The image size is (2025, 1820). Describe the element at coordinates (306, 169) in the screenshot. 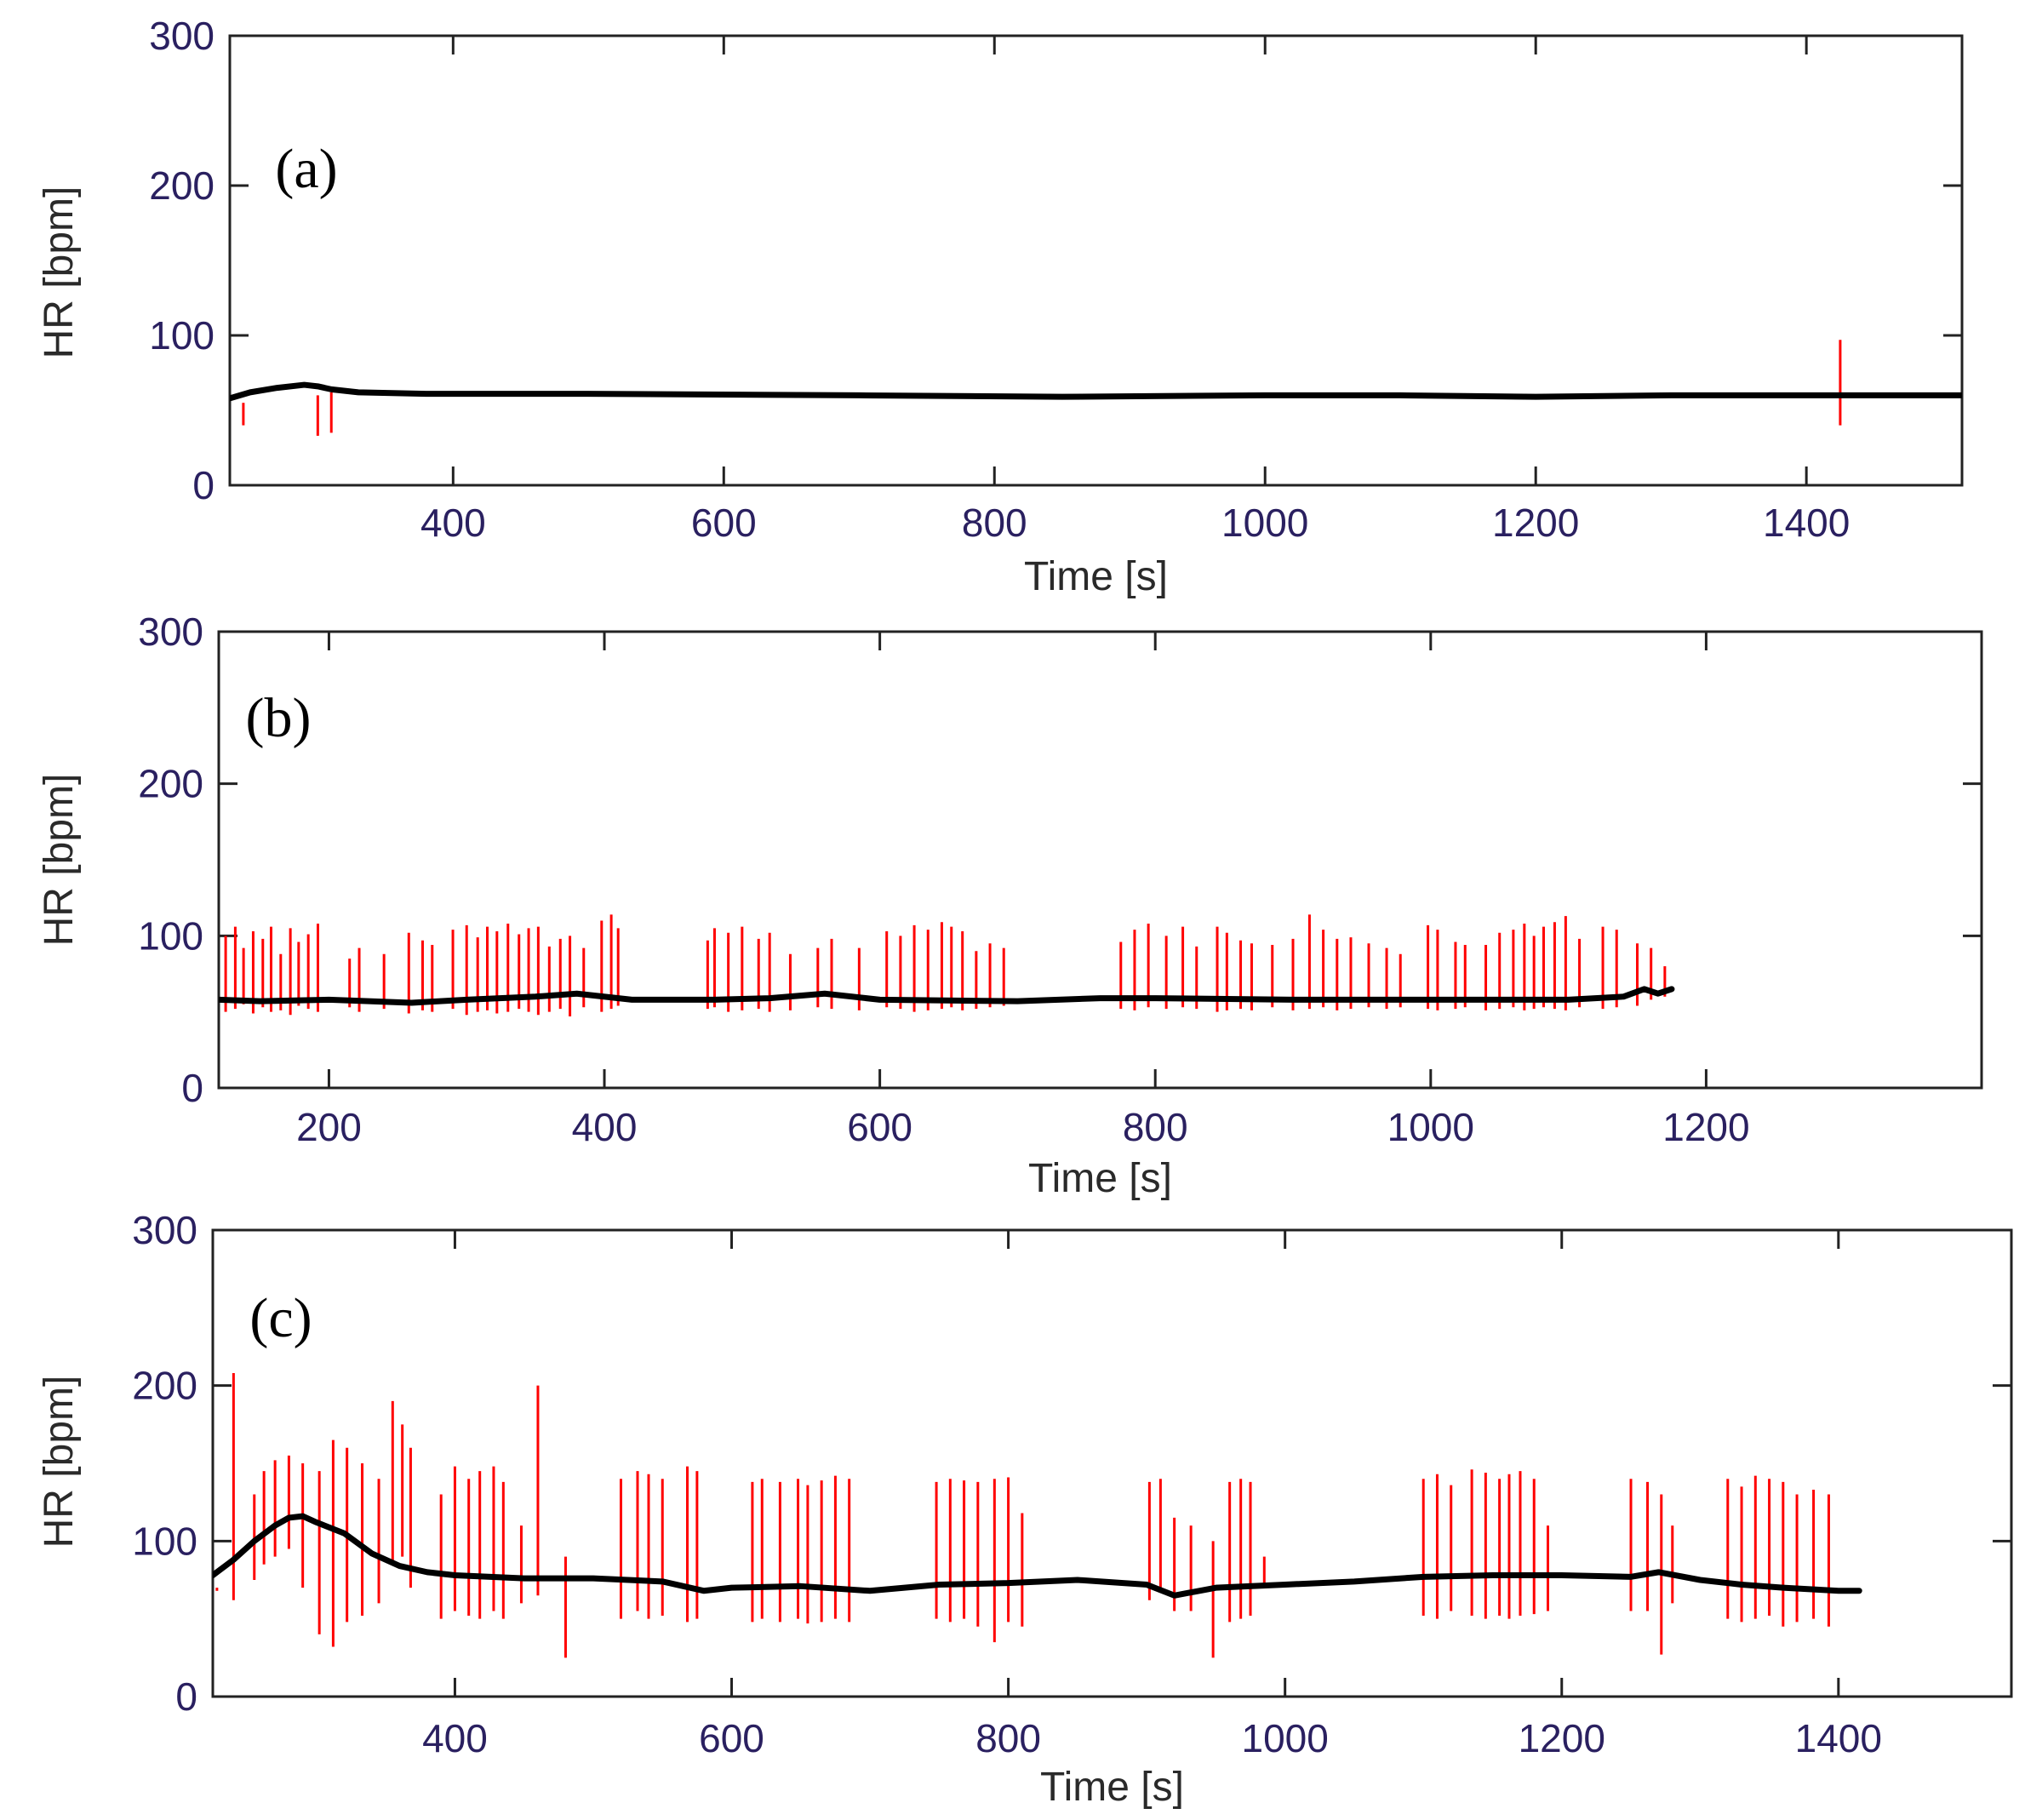

I see `panel-letter: (a)` at that location.